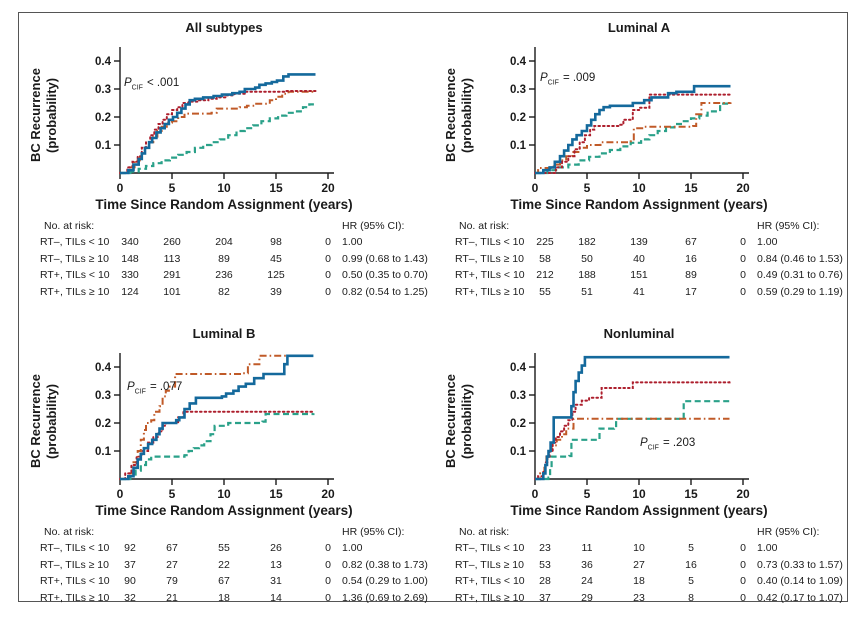 The image size is (862, 618). Describe the element at coordinates (639, 510) in the screenshot. I see `x-axis-label: Time Since Random Assignment (years)` at that location.